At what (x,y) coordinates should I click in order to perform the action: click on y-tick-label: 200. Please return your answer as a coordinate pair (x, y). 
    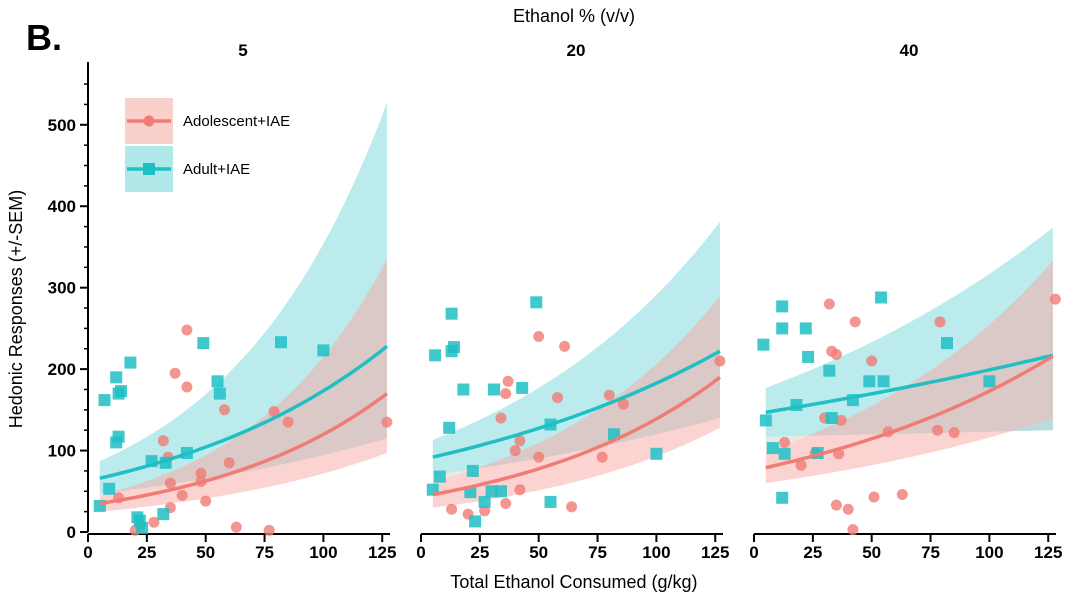
    Looking at the image, I should click on (62, 369).